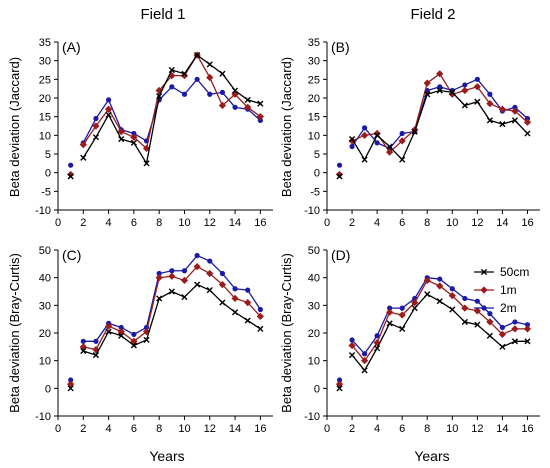 This screenshot has height=468, width=550. What do you see at coordinates (159, 429) in the screenshot?
I see `x-tick-label: 8` at bounding box center [159, 429].